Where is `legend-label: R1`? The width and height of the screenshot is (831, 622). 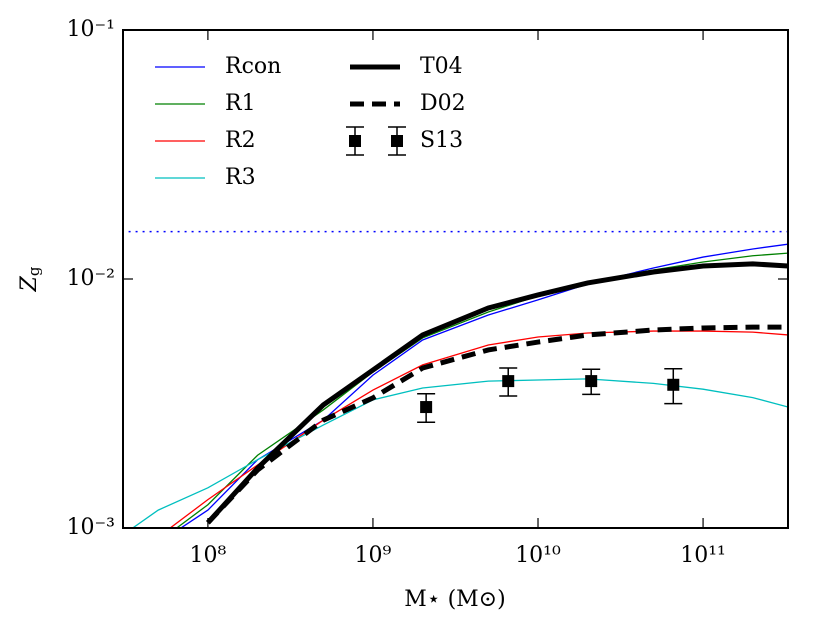 legend-label: R1 is located at coordinates (240, 103).